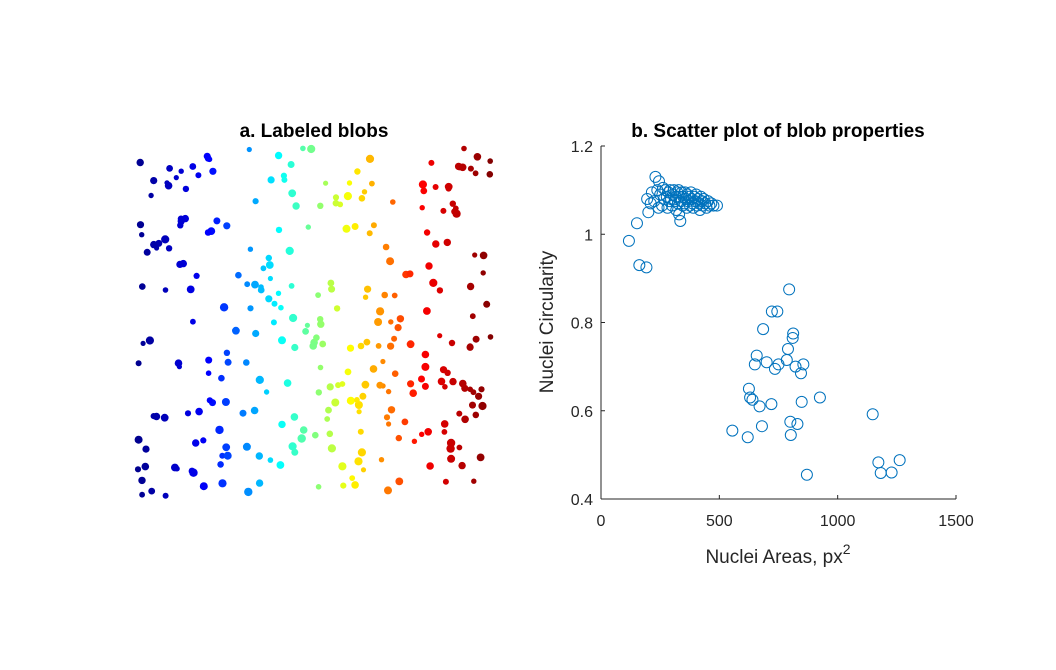 The image size is (1056, 670). What do you see at coordinates (582, 324) in the screenshot?
I see `y-tick-label: 0.8` at bounding box center [582, 324].